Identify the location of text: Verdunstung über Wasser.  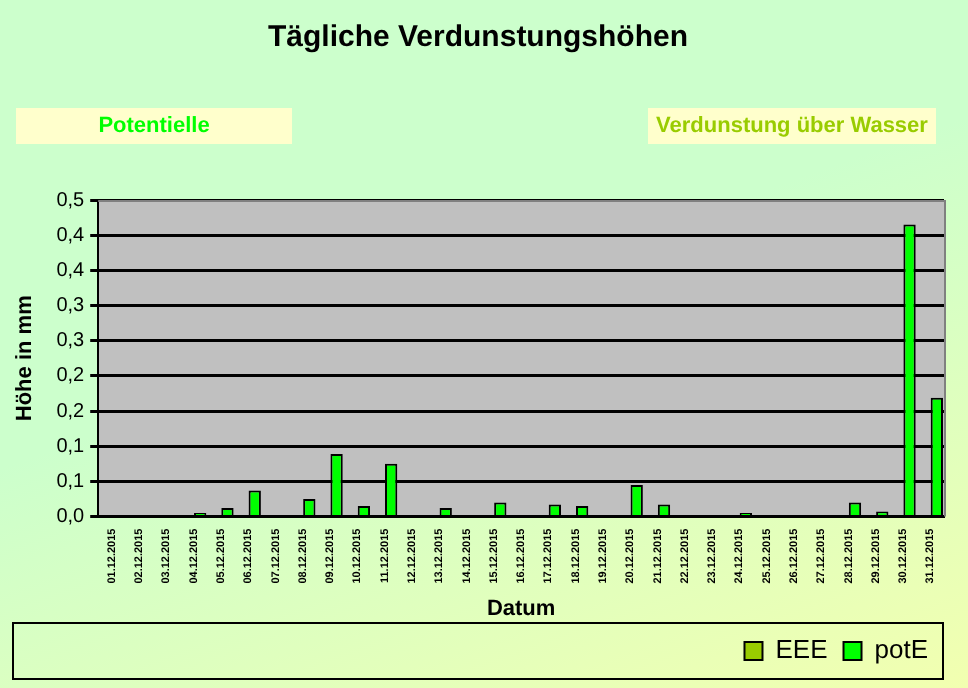
(793, 126).